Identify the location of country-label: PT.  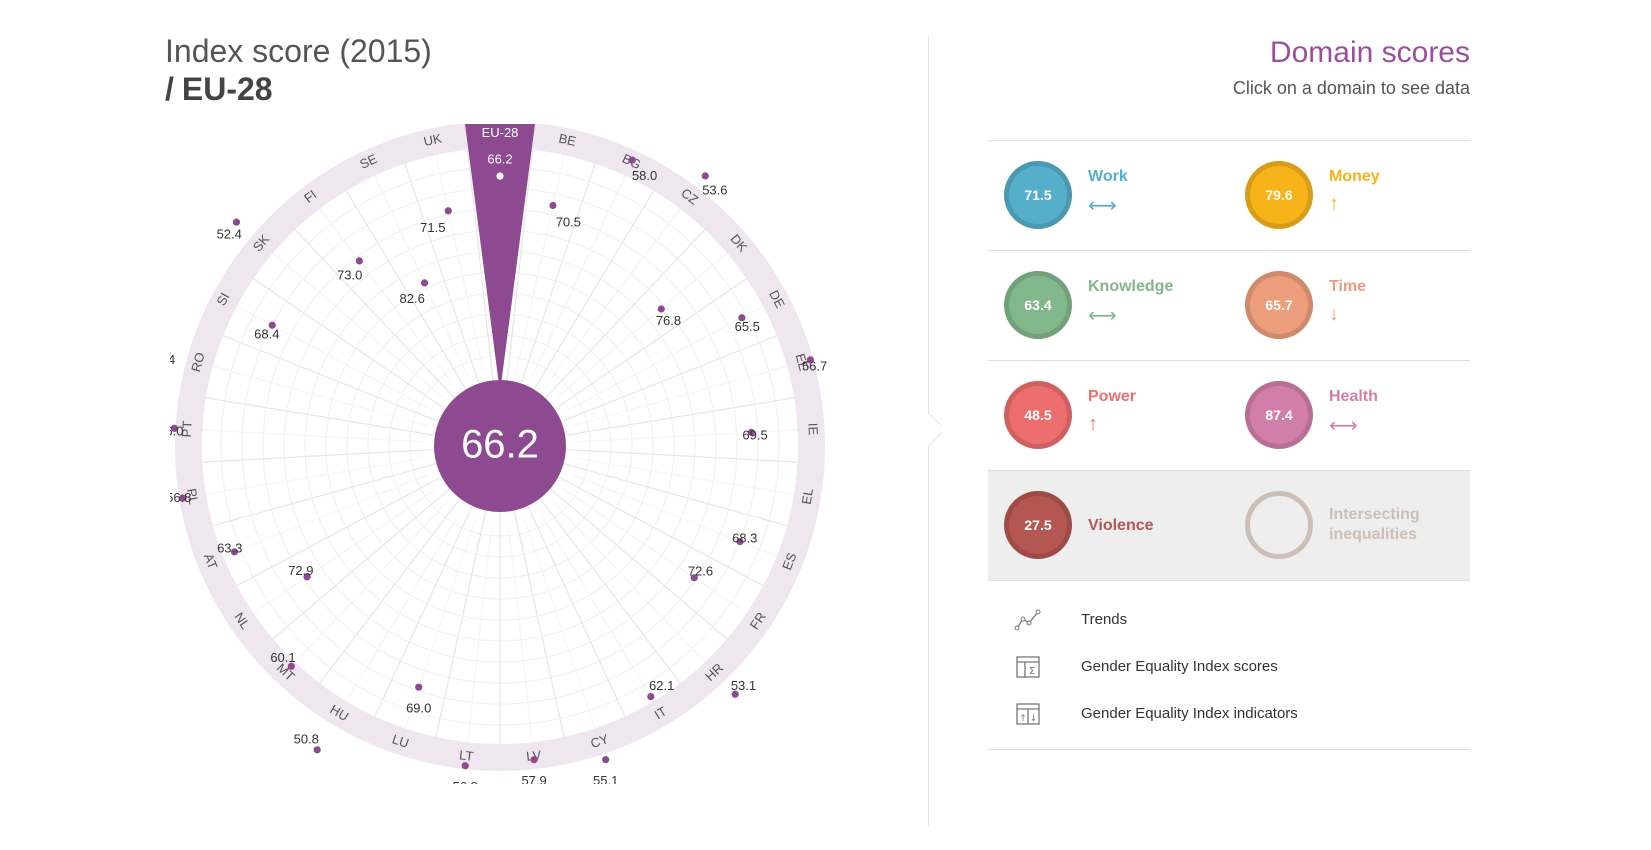
(187, 428).